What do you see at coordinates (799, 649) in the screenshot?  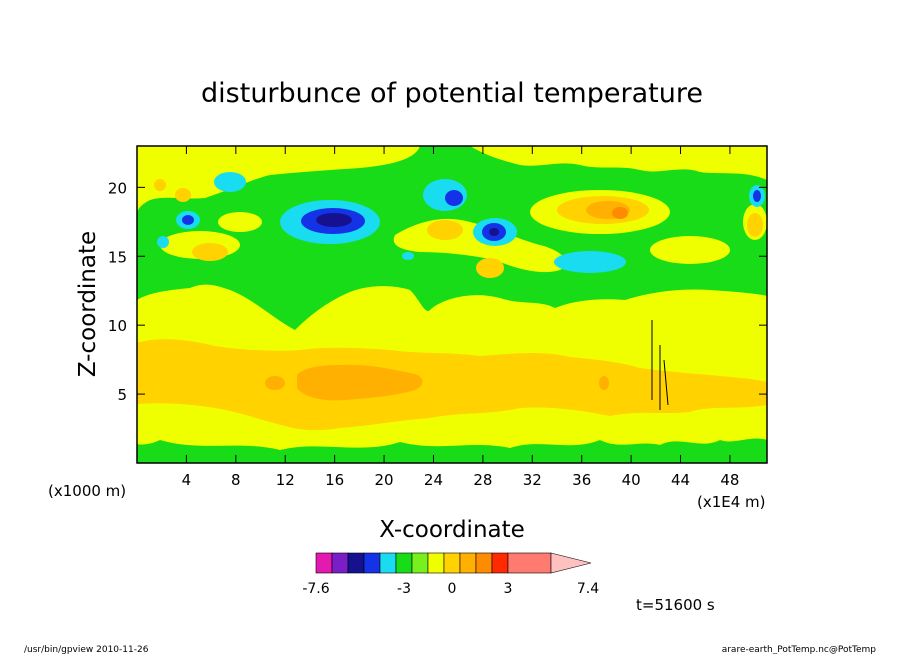 I see `footer-right: arare-earth_PotTemp.nc@PotTemp` at bounding box center [799, 649].